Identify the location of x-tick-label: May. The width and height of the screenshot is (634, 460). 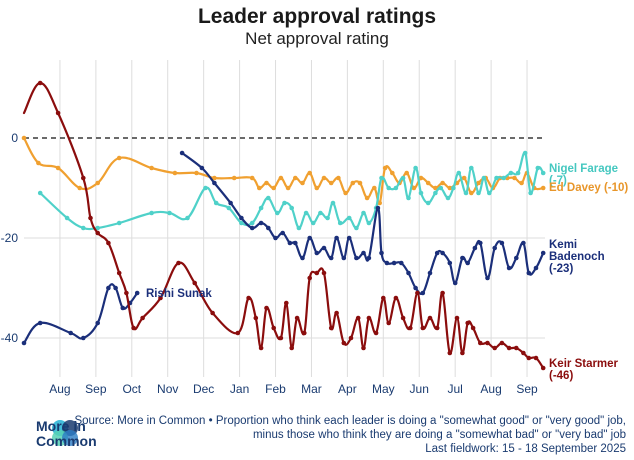
(383, 389).